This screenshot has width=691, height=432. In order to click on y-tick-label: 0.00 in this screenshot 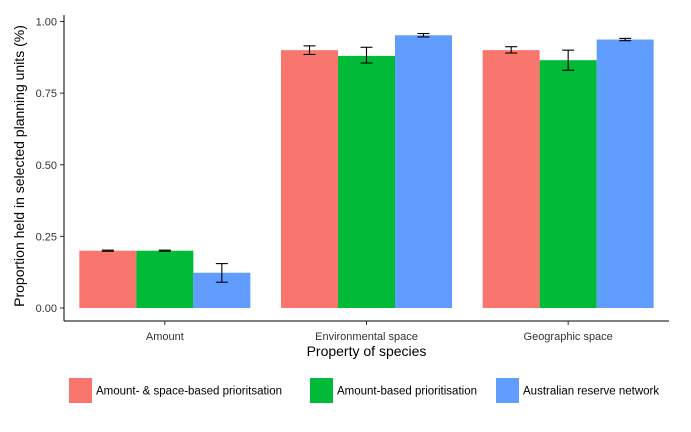, I will do `click(46, 309)`.